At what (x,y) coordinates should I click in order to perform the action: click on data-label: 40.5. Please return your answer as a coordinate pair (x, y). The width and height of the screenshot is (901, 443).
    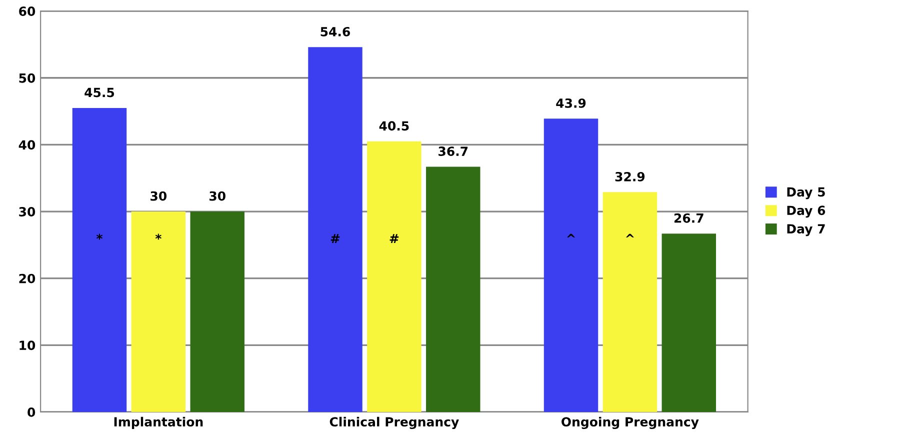
    Looking at the image, I should click on (394, 126).